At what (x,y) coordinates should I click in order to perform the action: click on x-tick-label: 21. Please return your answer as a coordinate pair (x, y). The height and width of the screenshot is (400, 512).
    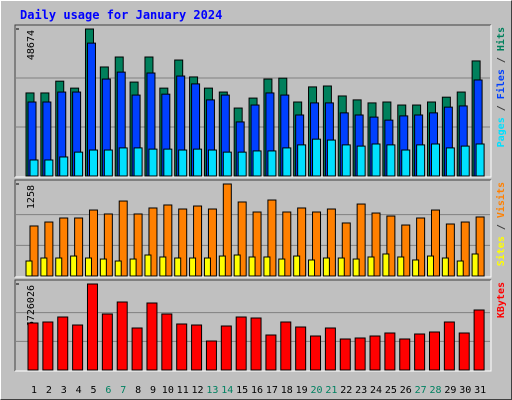
    Looking at the image, I should click on (331, 390).